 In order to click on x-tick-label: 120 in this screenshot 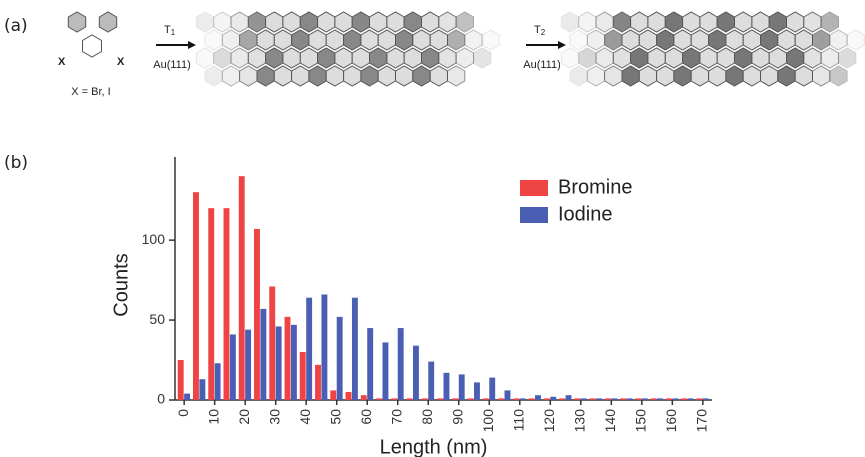, I will do `click(549, 421)`.